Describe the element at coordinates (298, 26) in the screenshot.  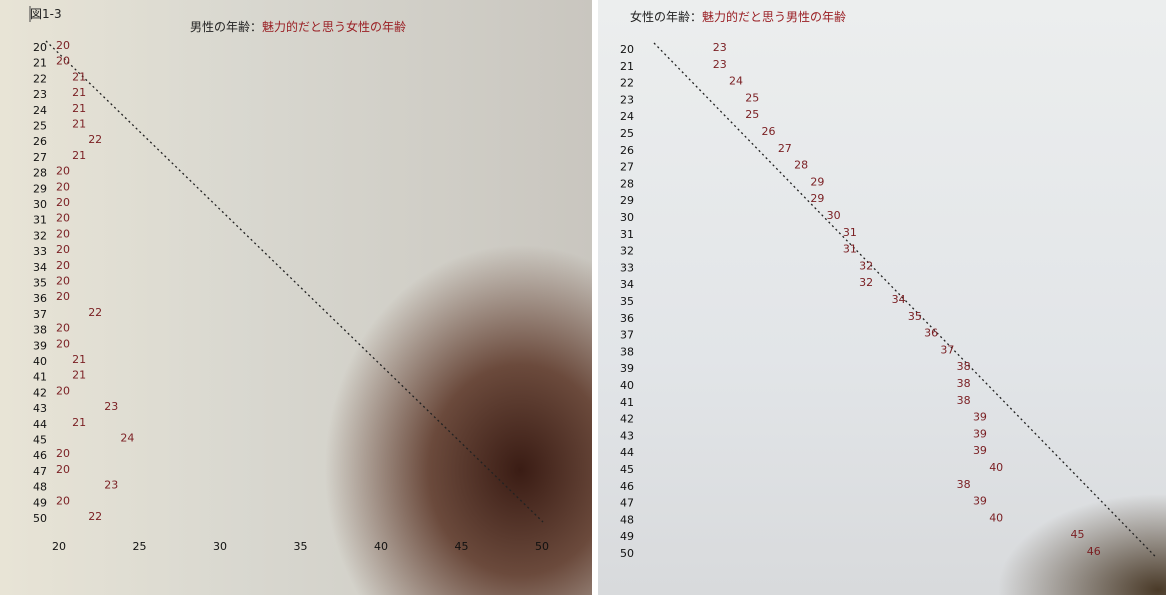
I see `left-chart-title: 男性の年齢：魅力的だと思う女性の年齢` at that location.